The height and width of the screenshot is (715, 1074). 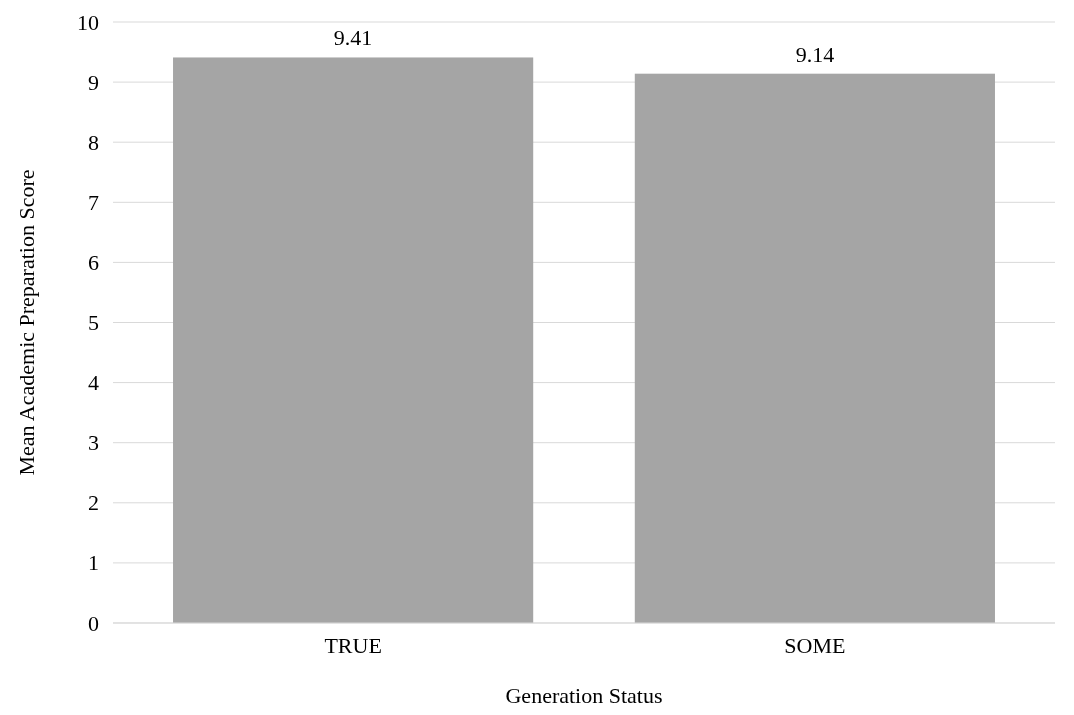 I want to click on x-tick-label: TRUE, so click(x=353, y=645).